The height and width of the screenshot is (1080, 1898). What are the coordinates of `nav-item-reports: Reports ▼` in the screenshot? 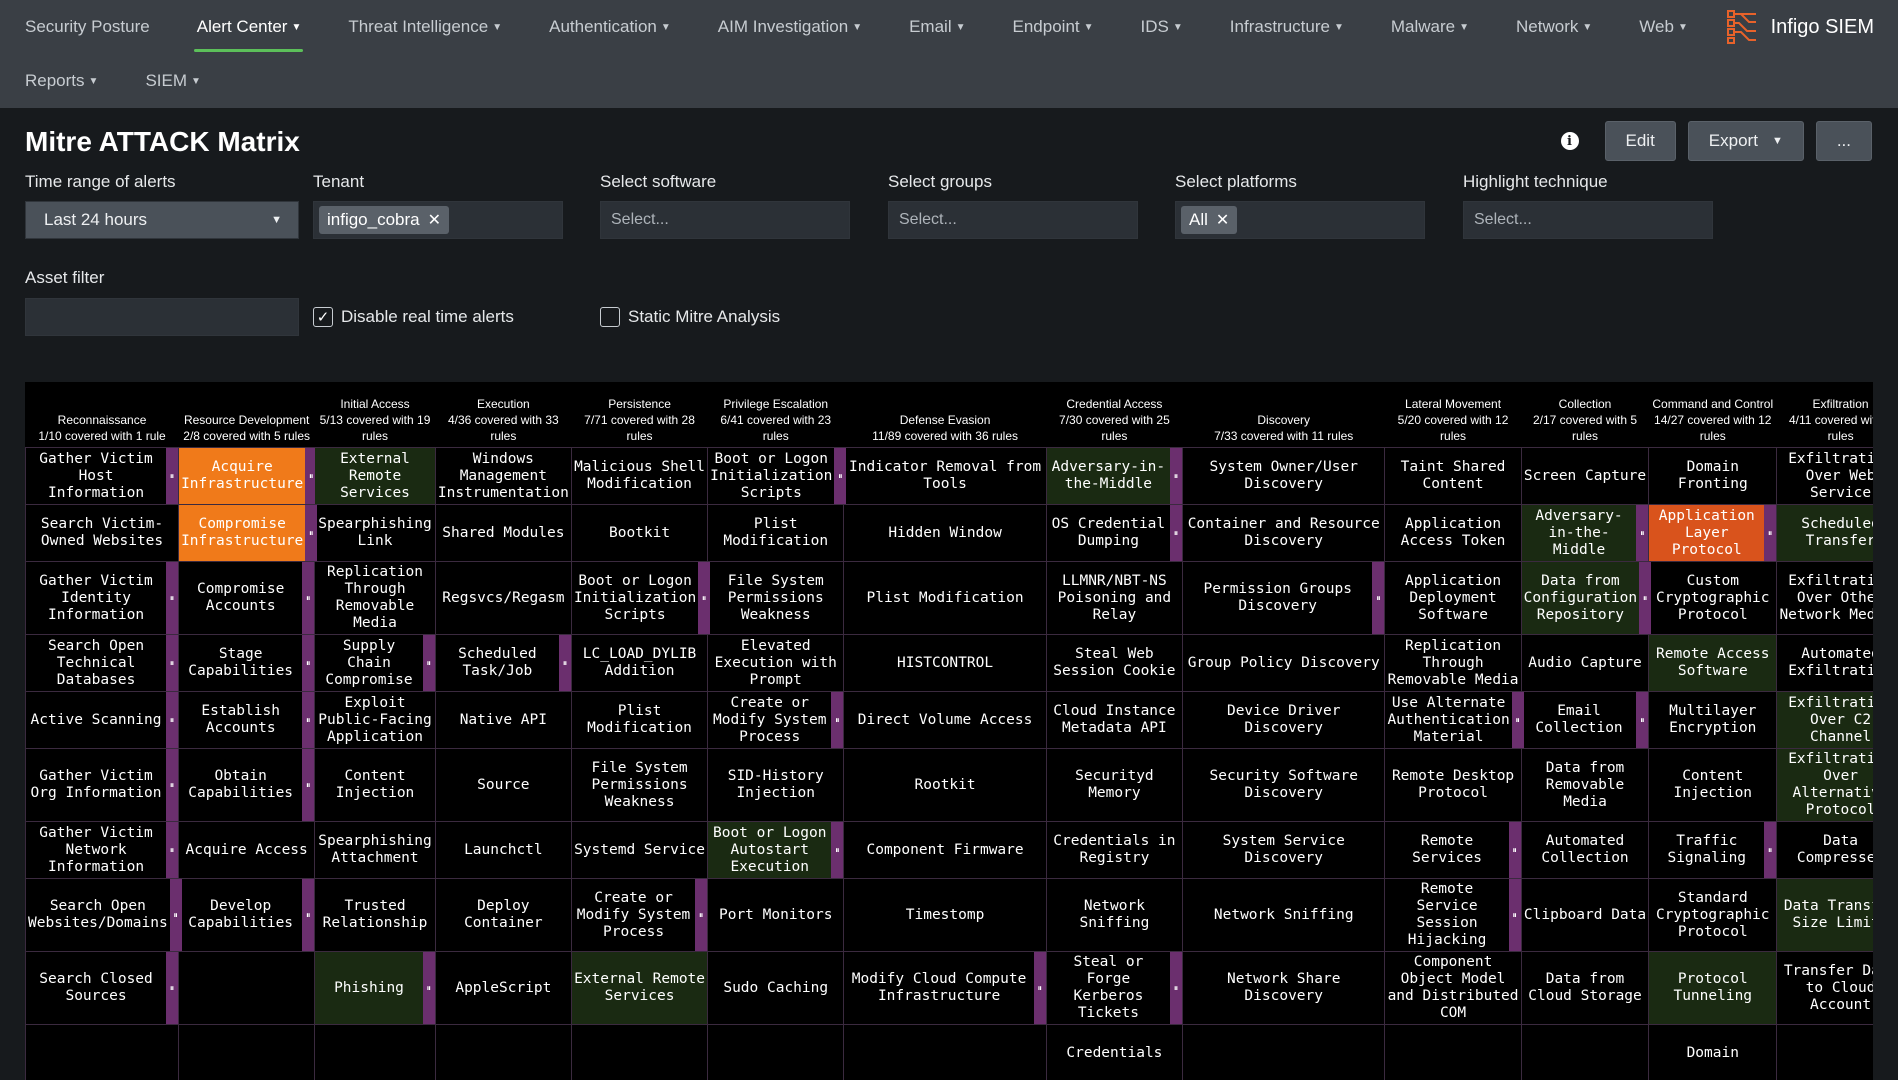 It's located at (60, 81).